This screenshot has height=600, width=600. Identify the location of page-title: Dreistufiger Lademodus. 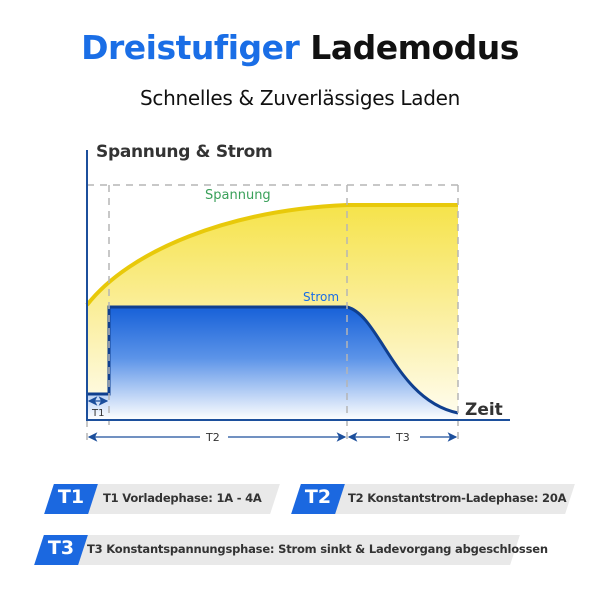
(300, 47).